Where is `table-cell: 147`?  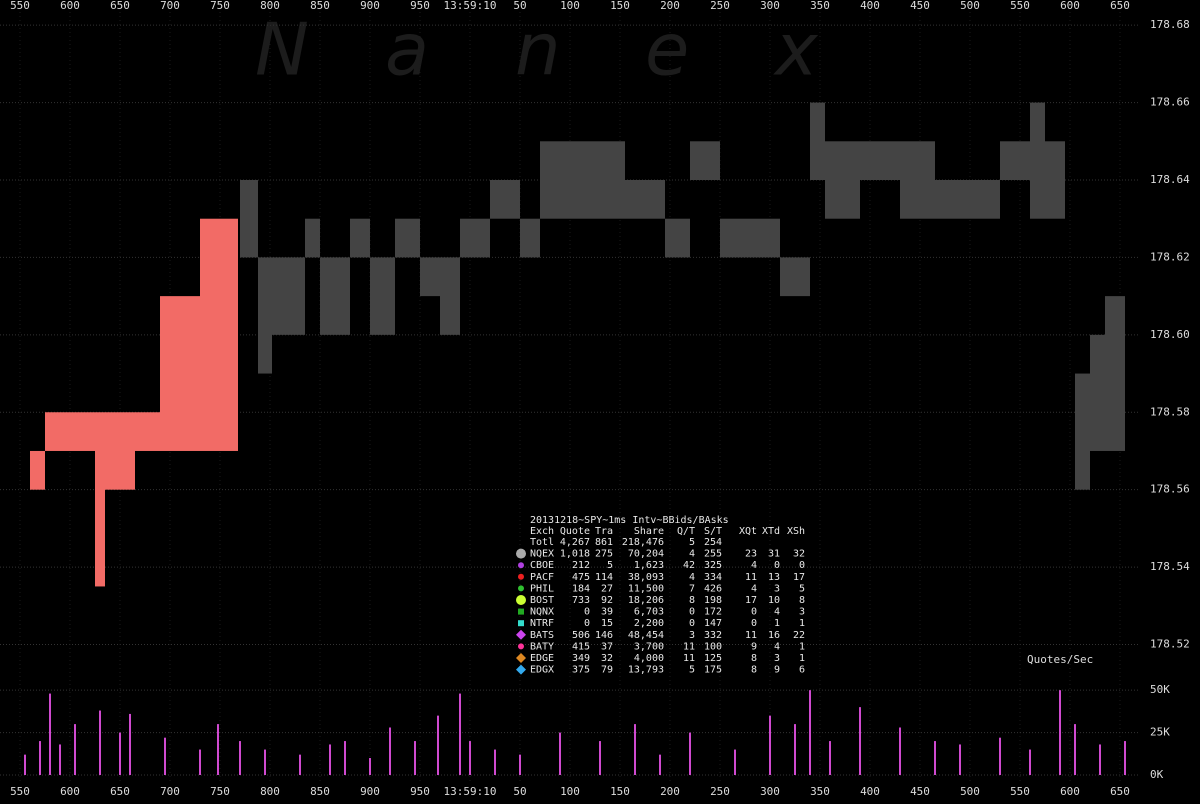
table-cell: 147 is located at coordinates (713, 623).